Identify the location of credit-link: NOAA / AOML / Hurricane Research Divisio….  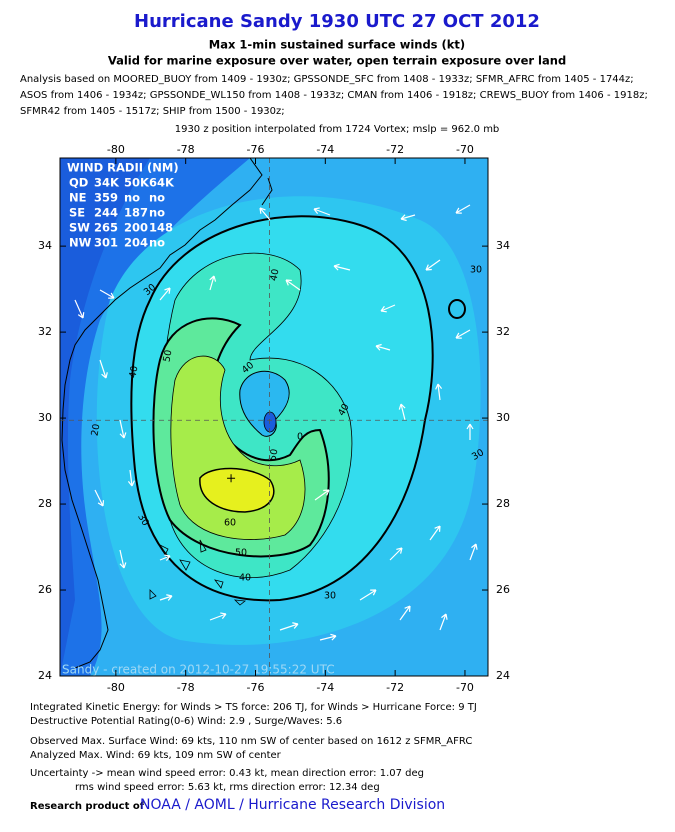
(292, 805).